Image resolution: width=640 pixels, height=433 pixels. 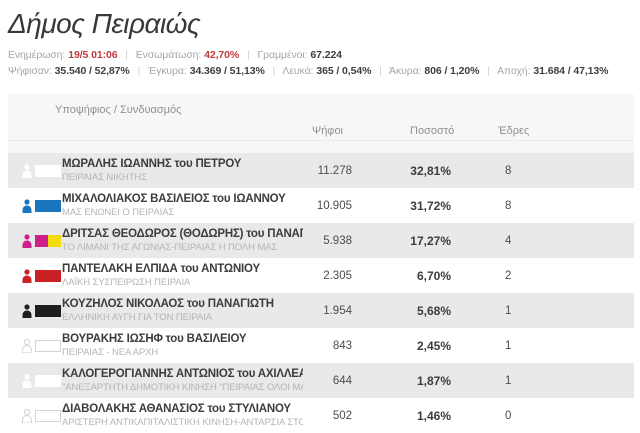 What do you see at coordinates (174, 198) in the screenshot?
I see `candidate-name: ΜΙΧΑΛΟΛΙΑΚΟΣ ΒΑΣΙΛΕΙΟΣ του ΙΩΑΝΝΟΥ` at bounding box center [174, 198].